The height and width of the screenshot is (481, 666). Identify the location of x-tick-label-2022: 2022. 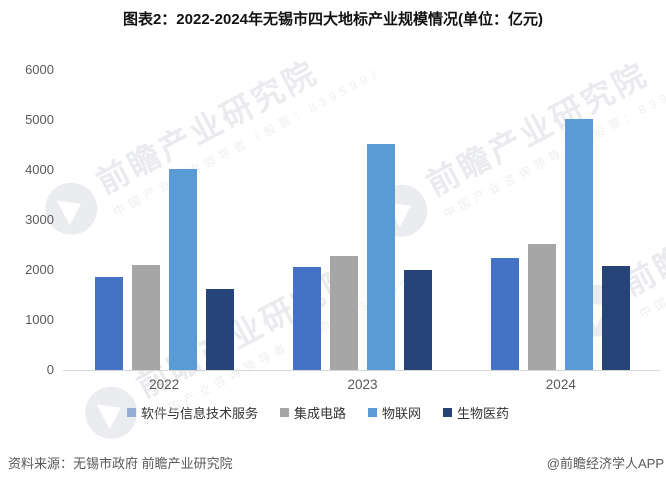
(164, 384).